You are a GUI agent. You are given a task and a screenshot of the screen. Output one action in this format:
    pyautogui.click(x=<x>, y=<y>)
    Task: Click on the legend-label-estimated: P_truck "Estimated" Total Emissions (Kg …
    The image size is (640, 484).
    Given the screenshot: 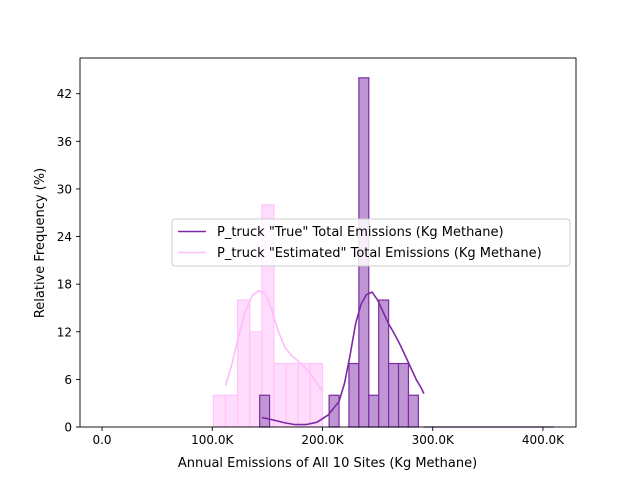 What is the action you would take?
    pyautogui.click(x=379, y=253)
    